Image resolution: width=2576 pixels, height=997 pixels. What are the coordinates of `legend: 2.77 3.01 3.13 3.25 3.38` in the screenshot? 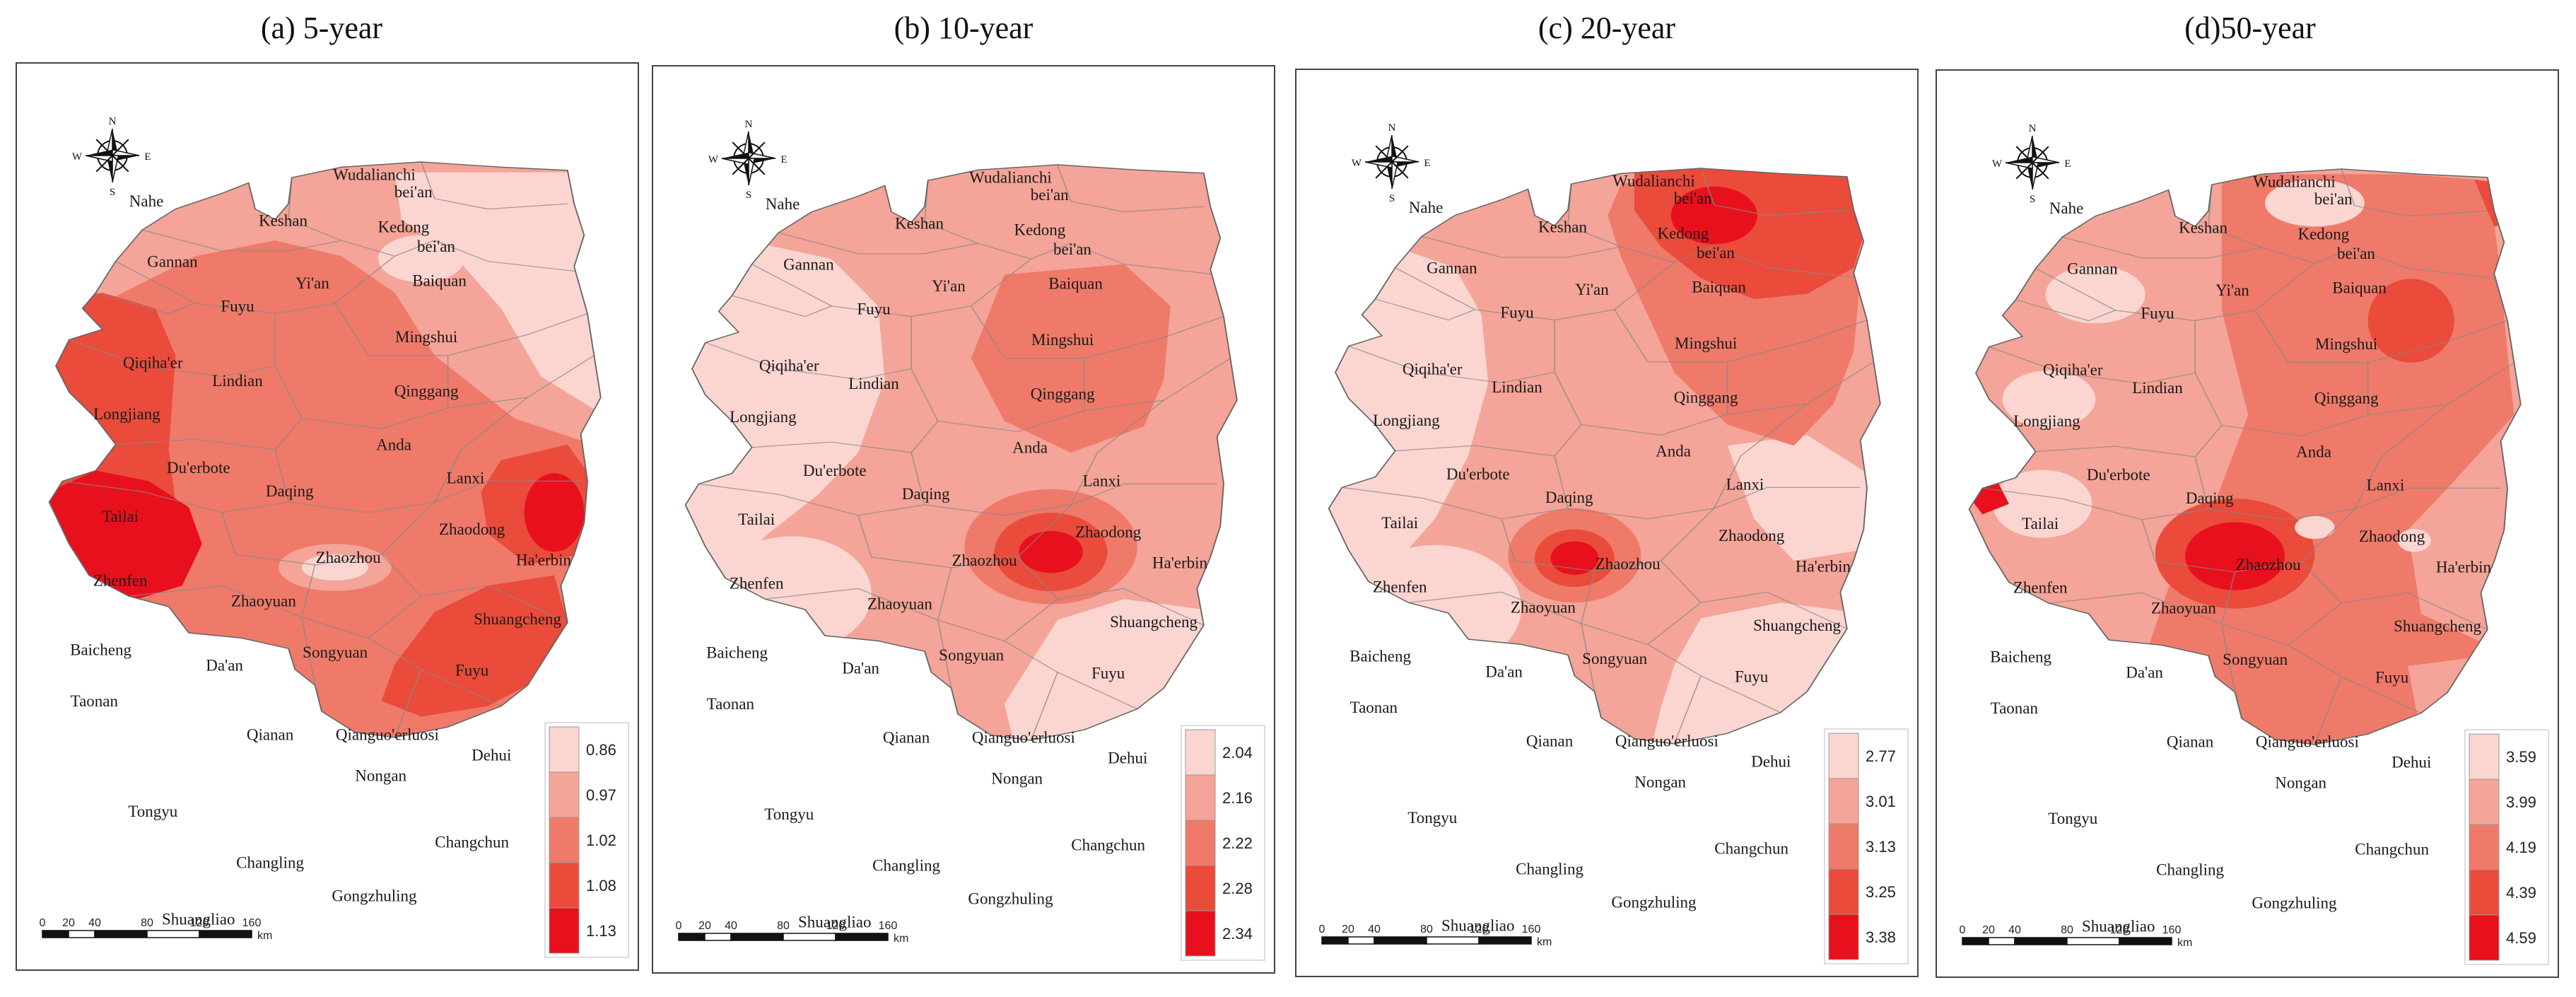 It's located at (1866, 846).